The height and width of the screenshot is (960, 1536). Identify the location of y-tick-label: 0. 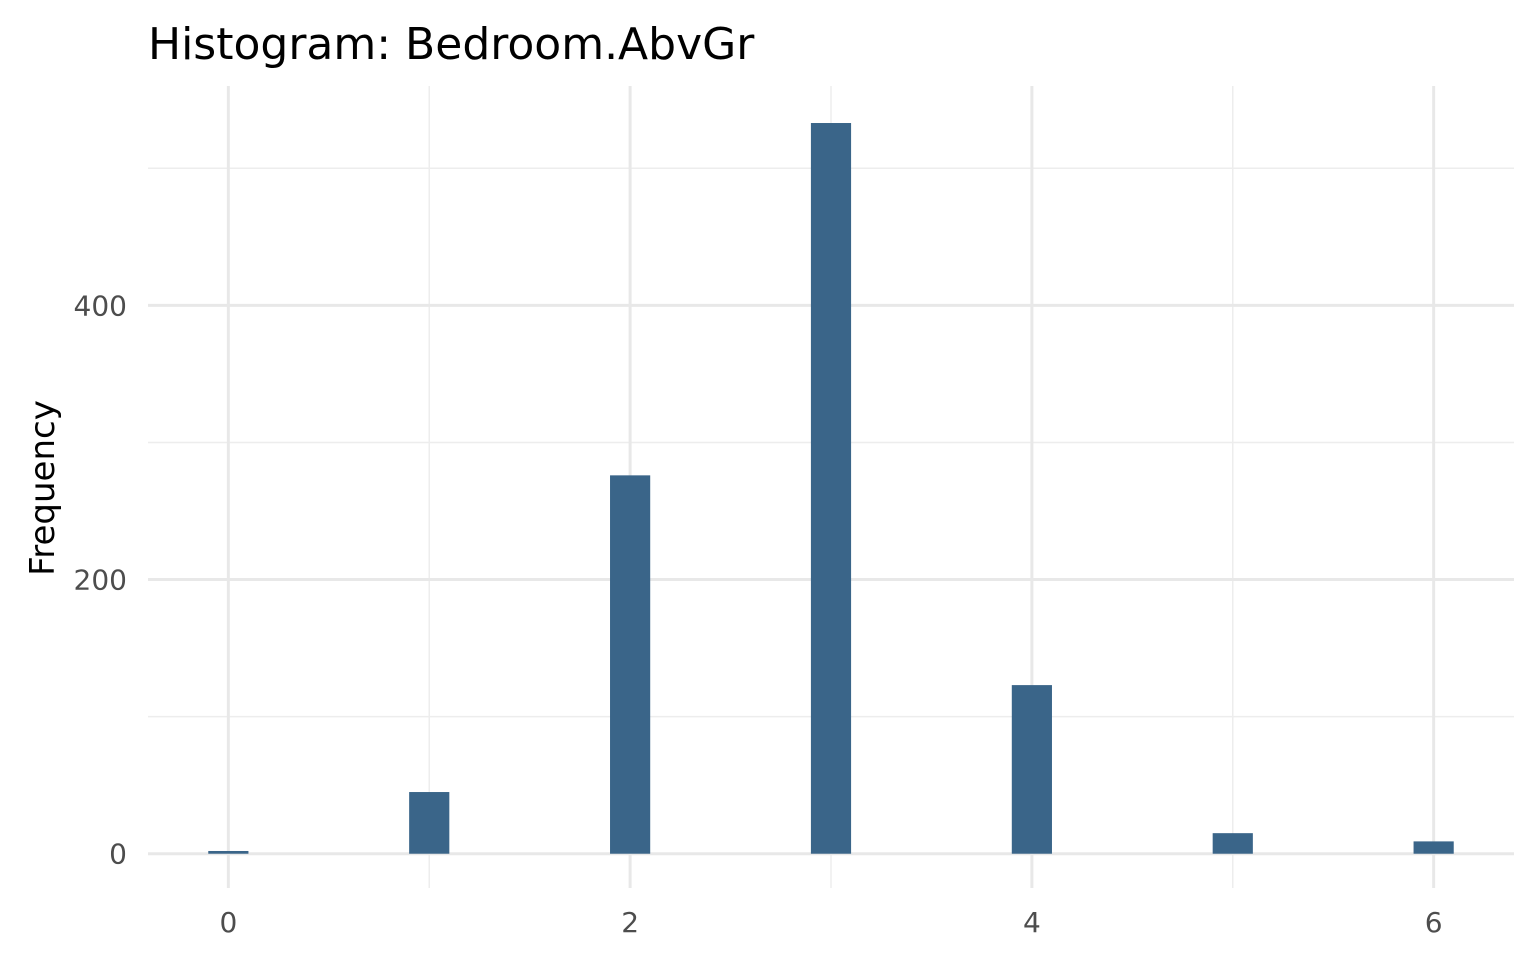
(118, 854).